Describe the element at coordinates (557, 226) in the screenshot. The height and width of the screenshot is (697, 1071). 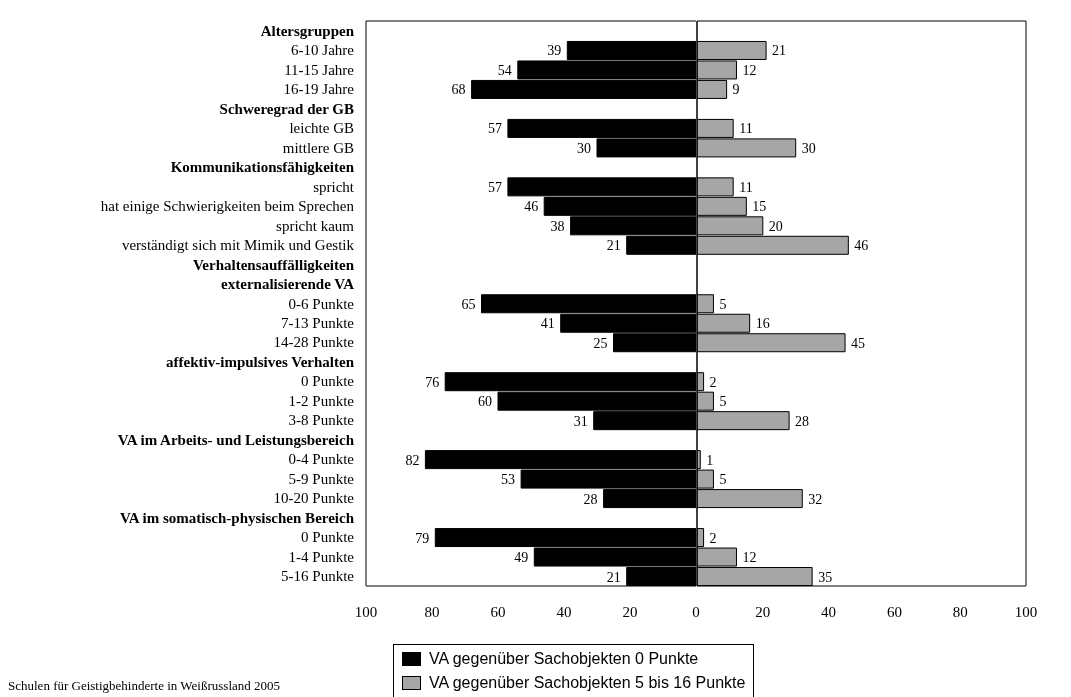
I see `data-label: 38` at that location.